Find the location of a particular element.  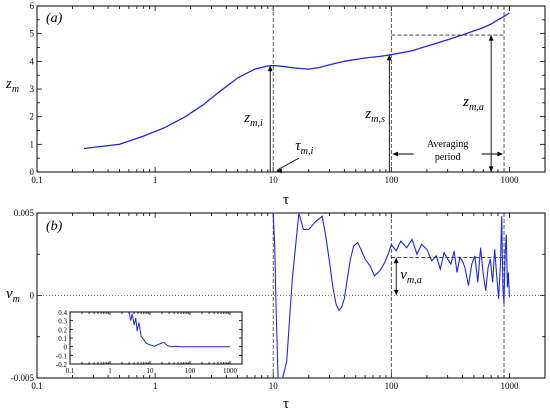

inset-series-line is located at coordinates (179, 329).